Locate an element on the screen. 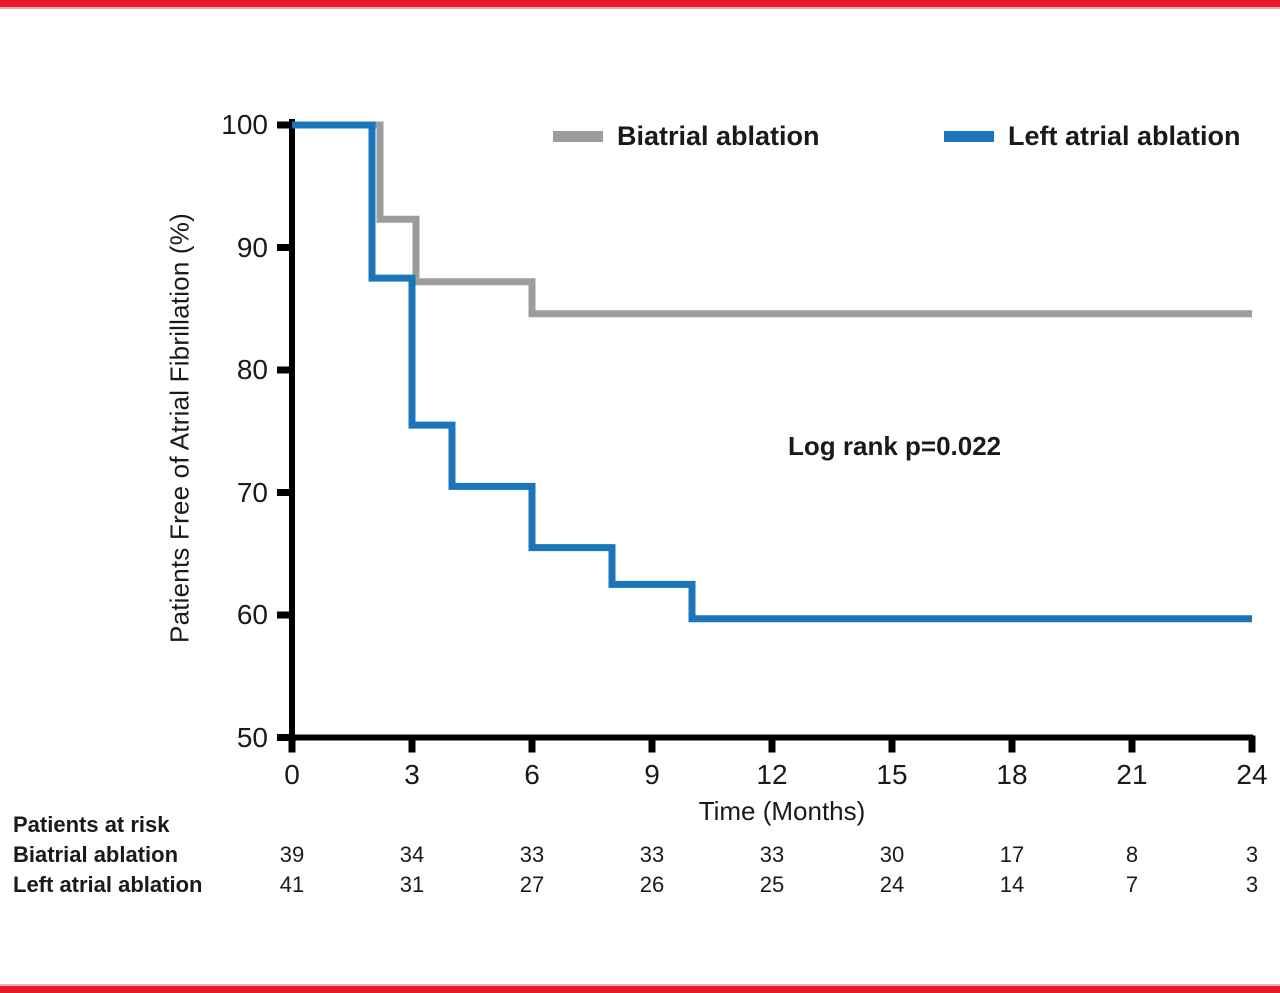  risk-count: 24 is located at coordinates (892, 884).